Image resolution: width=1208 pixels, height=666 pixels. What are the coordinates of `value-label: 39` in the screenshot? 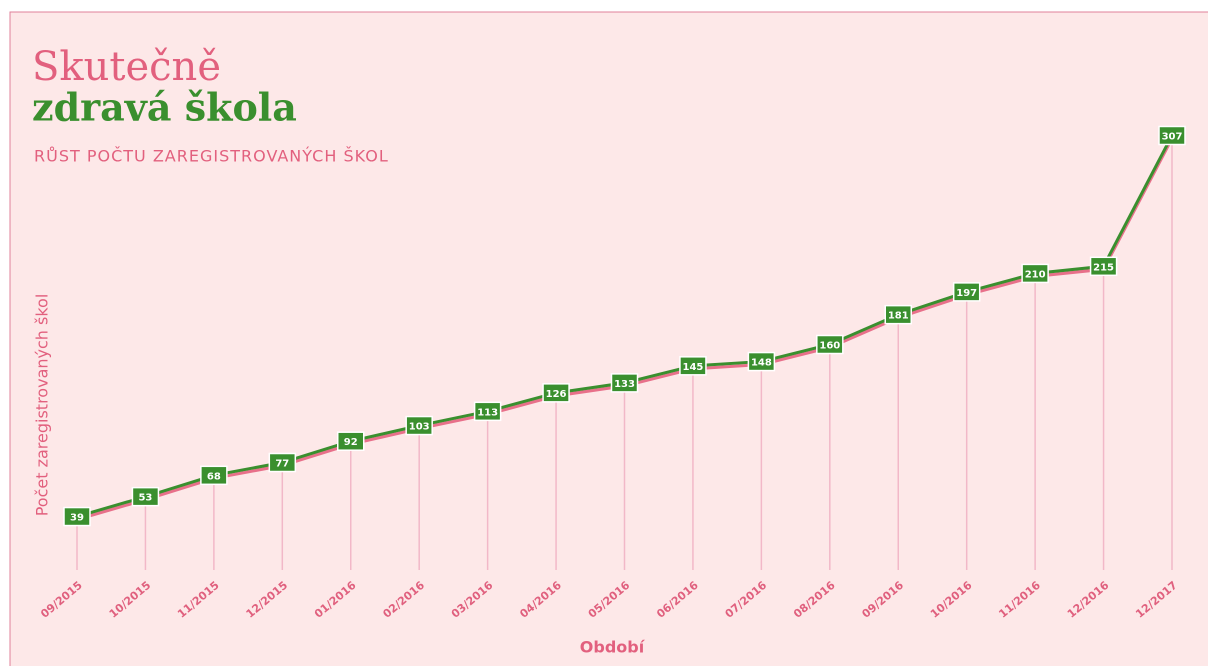 It's located at (77, 518).